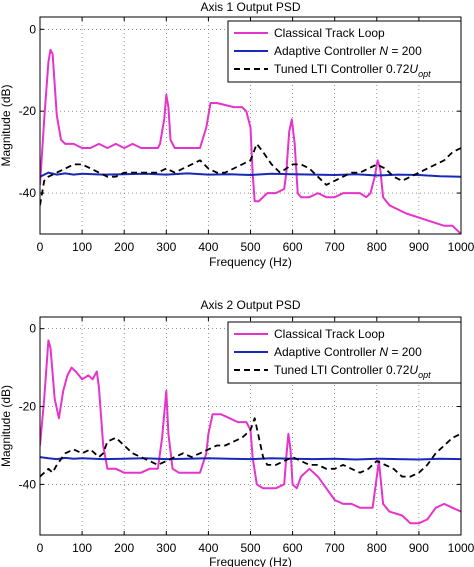 The width and height of the screenshot is (474, 567). What do you see at coordinates (250, 7) in the screenshot?
I see `chart-title: Axis 1 Output PSD` at bounding box center [250, 7].